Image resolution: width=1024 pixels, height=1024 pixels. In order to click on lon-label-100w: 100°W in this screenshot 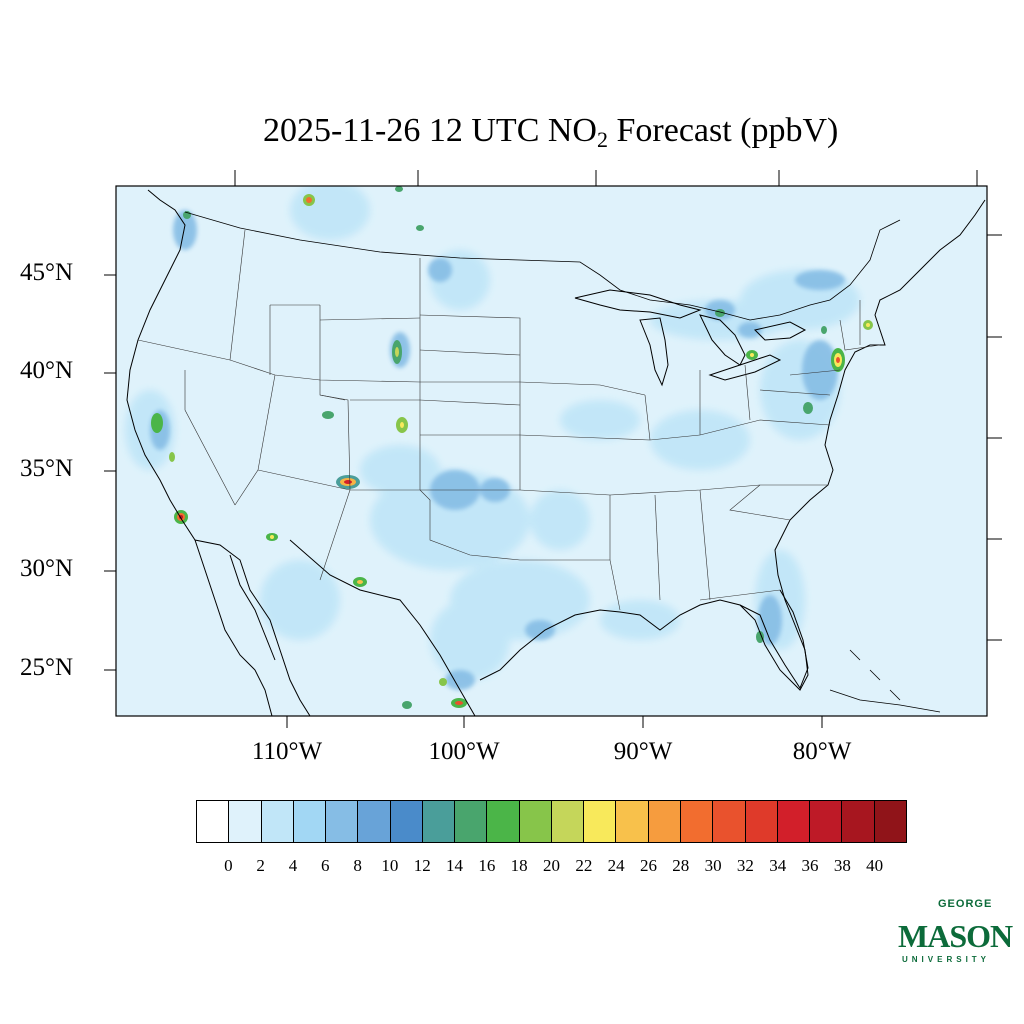, I will do `click(464, 751)`.